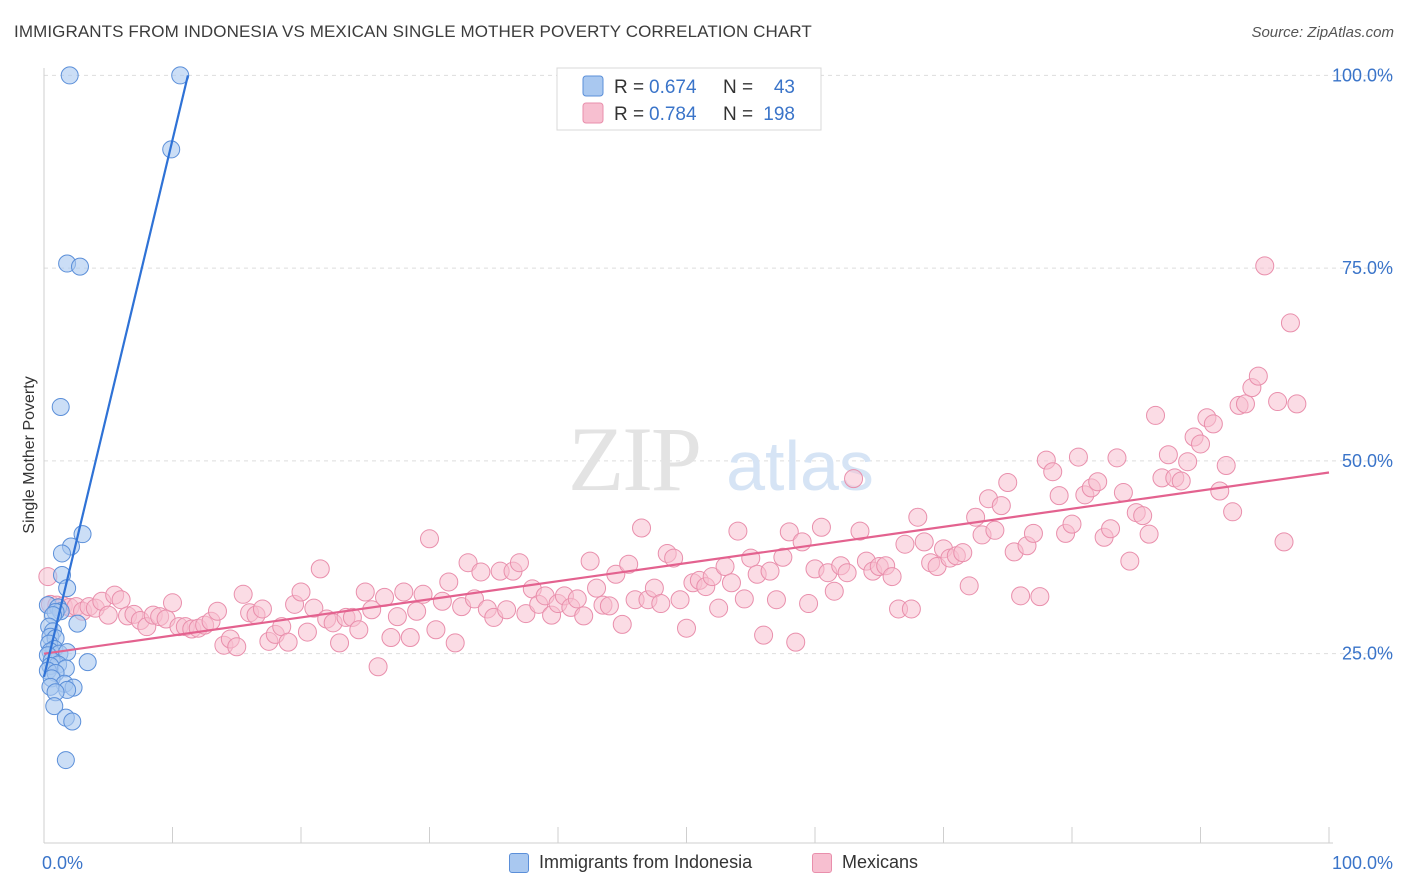  I want to click on legend-n-value: 43, so click(784, 87).